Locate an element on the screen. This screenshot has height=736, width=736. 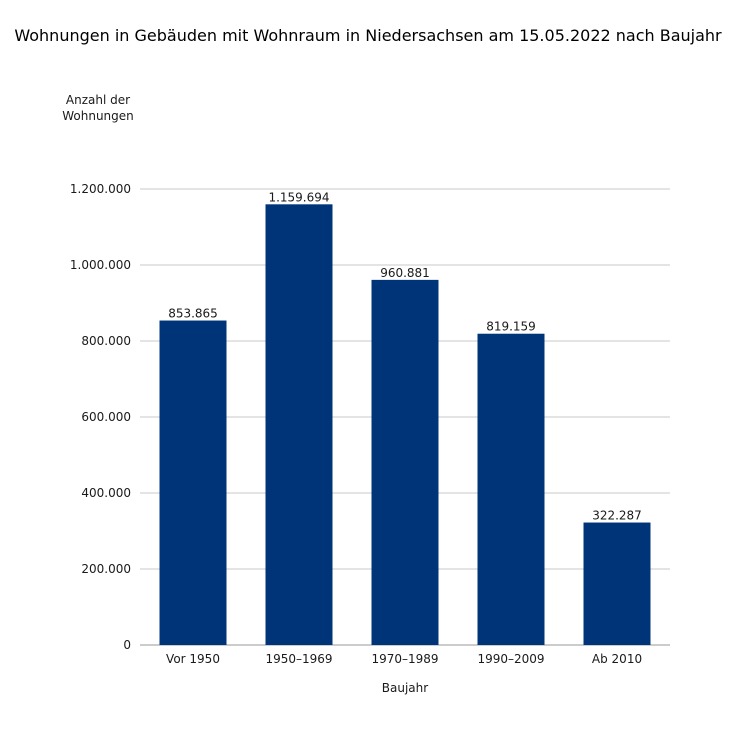
x-tick-label: 1990–2009 is located at coordinates (510, 659).